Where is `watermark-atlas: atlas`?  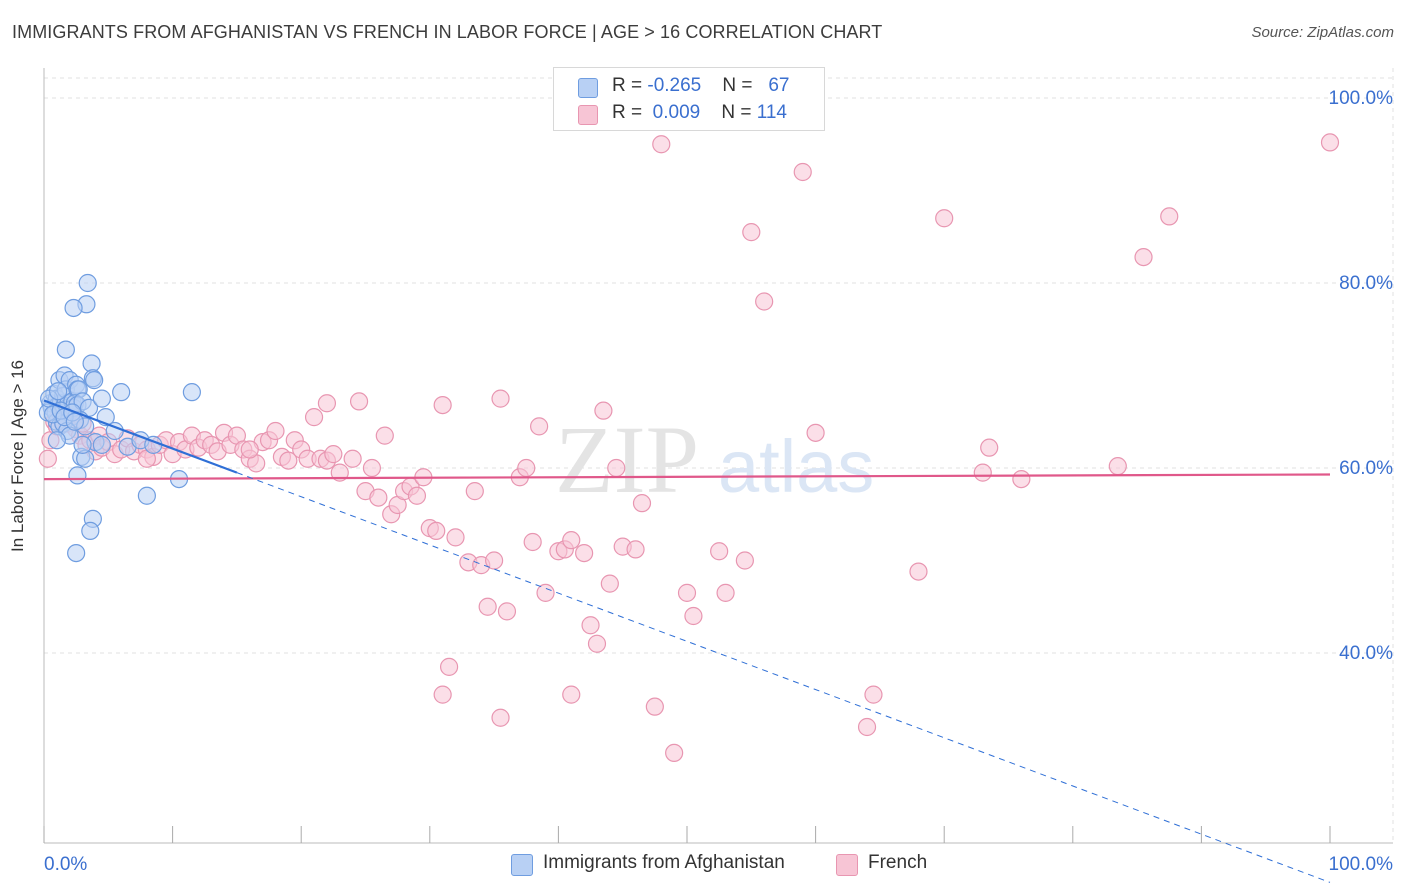 watermark-atlas: atlas is located at coordinates (796, 466).